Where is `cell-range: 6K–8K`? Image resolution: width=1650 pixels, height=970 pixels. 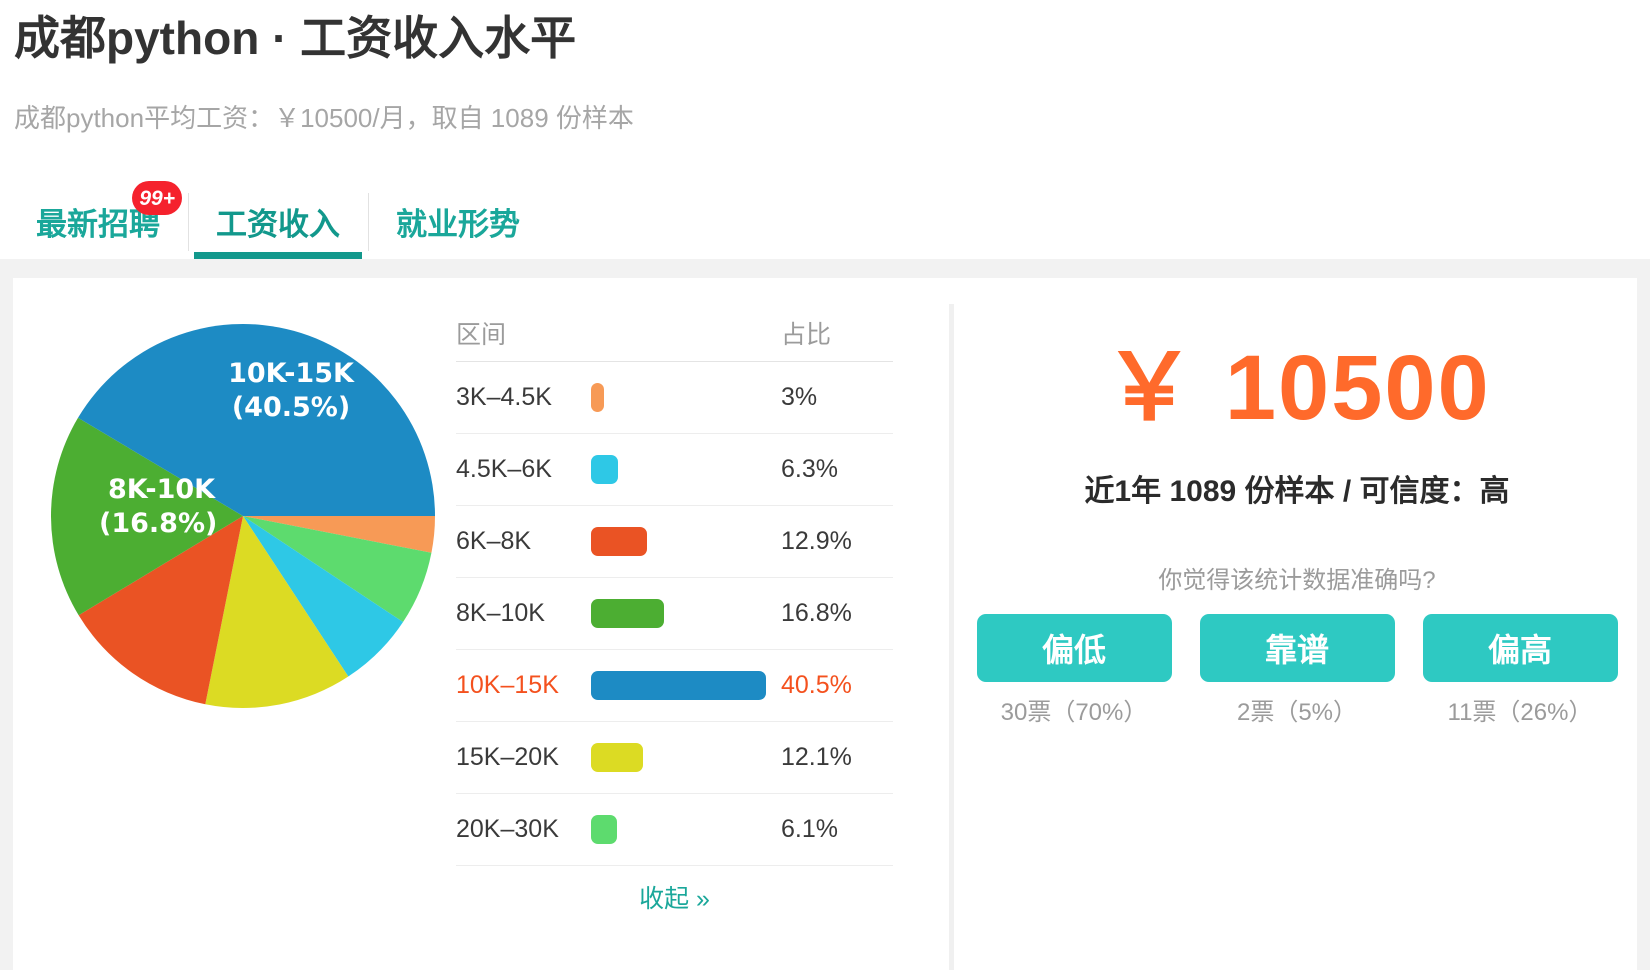
cell-range: 6K–8K is located at coordinates (494, 541).